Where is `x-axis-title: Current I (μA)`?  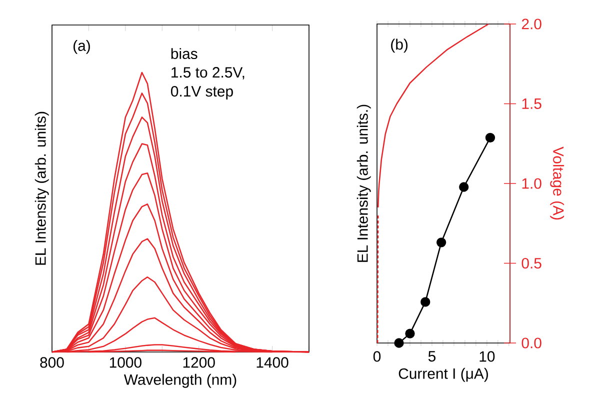
x-axis-title: Current I (μA) is located at coordinates (443, 375).